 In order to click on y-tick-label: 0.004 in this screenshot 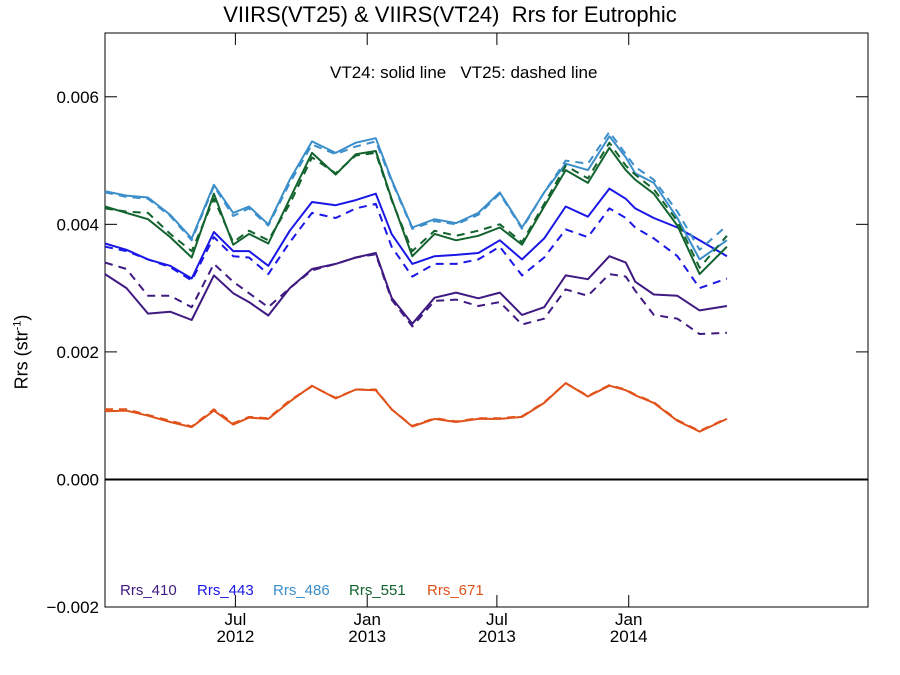, I will do `click(77, 224)`.